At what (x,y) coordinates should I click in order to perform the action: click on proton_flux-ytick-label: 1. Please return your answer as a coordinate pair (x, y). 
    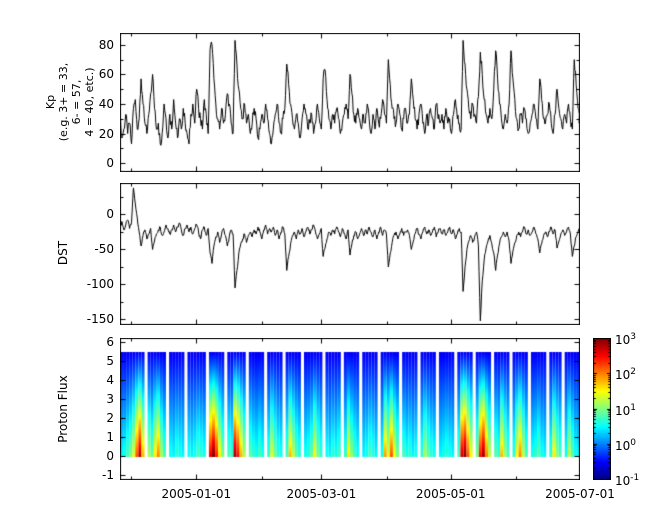
    Looking at the image, I should click on (110, 437).